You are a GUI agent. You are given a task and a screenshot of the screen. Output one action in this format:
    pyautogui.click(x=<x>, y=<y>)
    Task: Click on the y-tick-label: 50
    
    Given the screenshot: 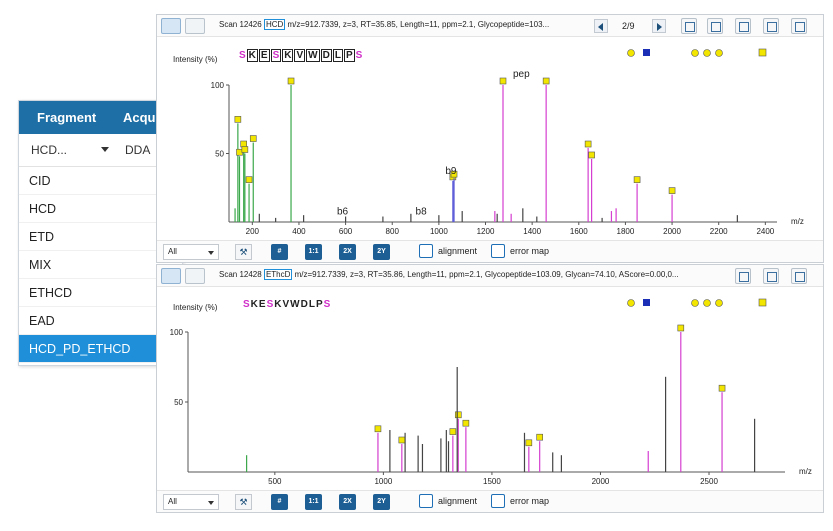 What is the action you would take?
    pyautogui.click(x=219, y=154)
    